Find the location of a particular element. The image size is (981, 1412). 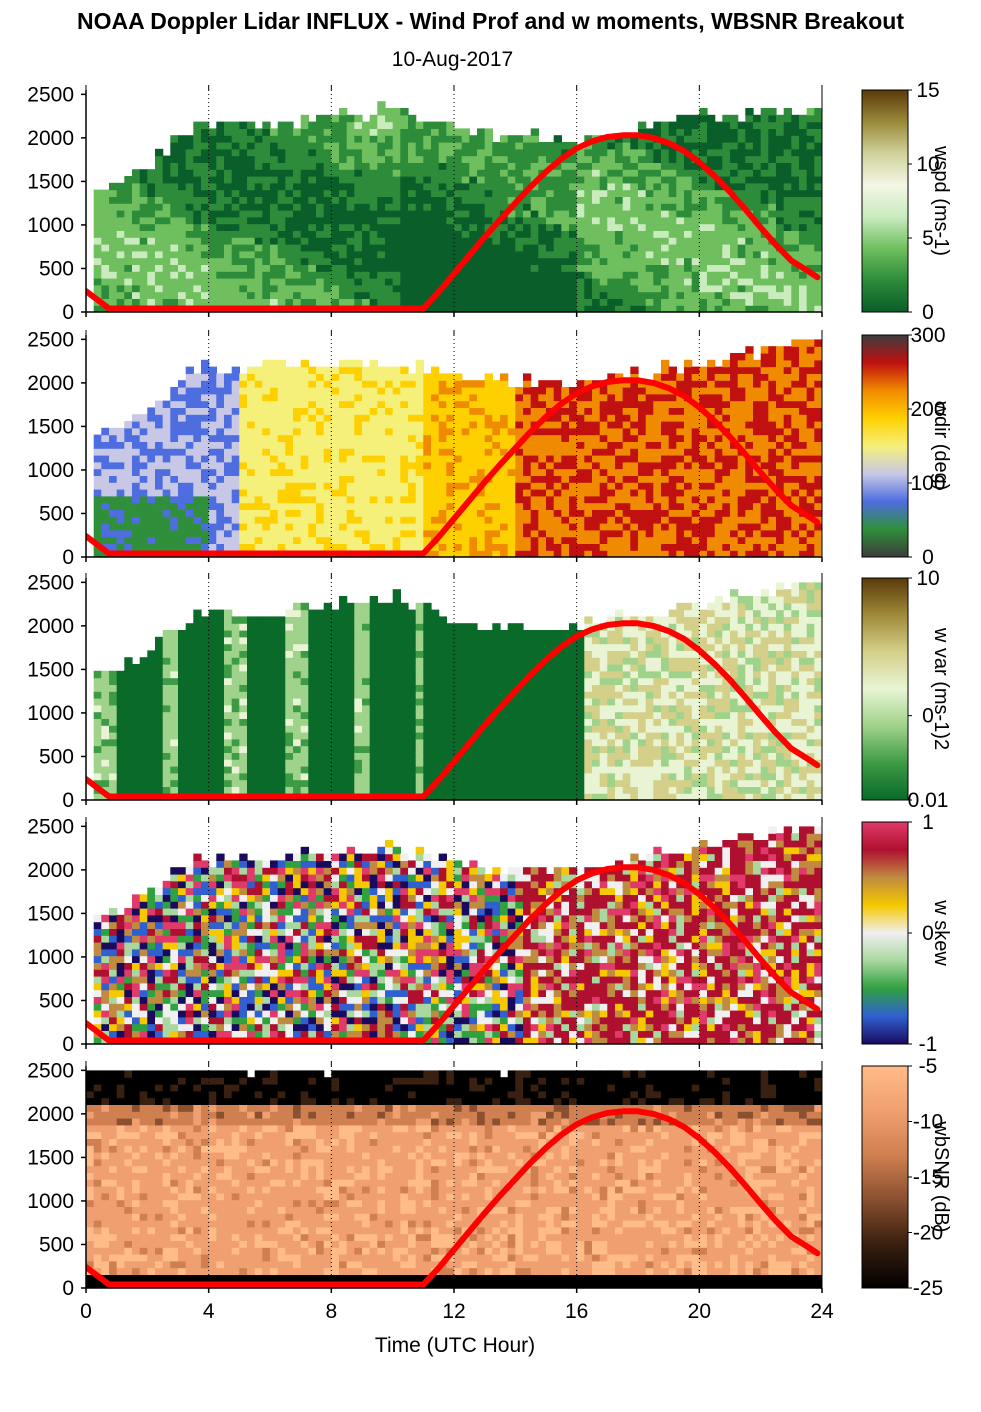

overlay-line is located at coordinates (453, 222).